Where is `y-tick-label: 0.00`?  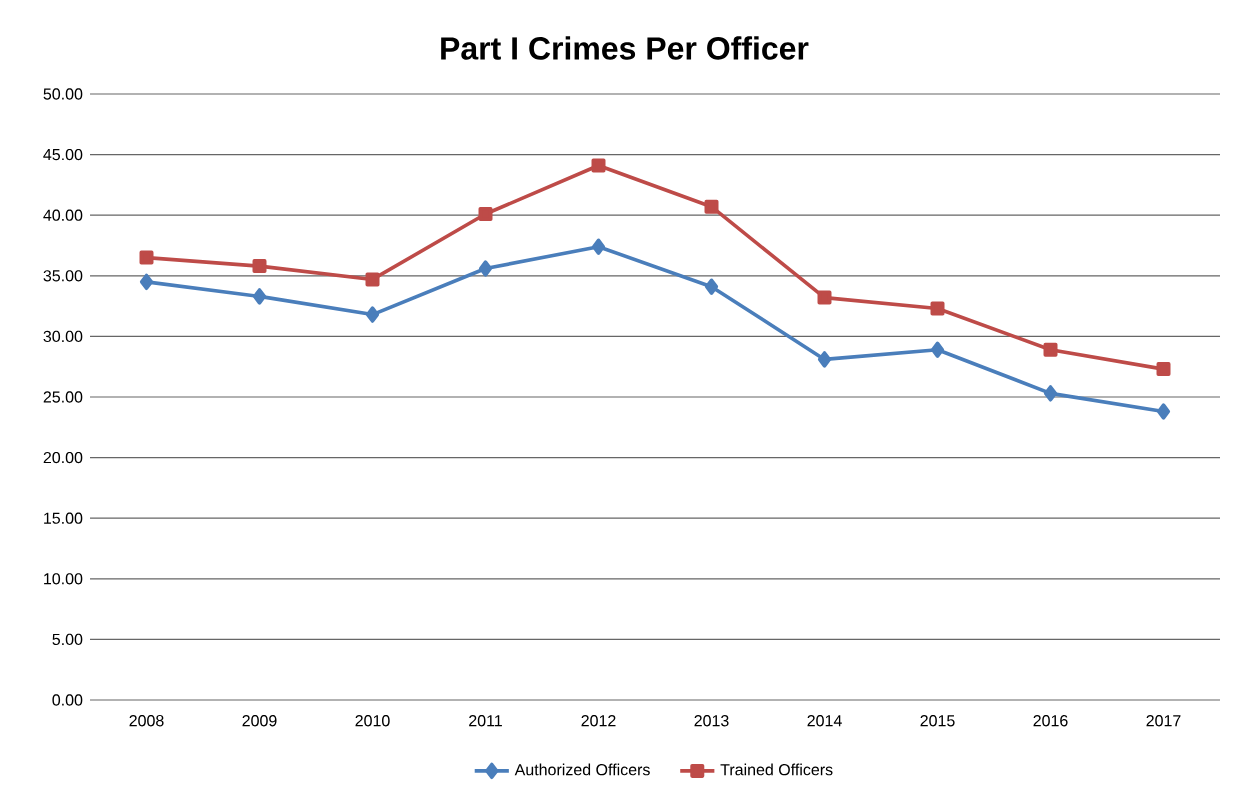
y-tick-label: 0.00 is located at coordinates (67, 700).